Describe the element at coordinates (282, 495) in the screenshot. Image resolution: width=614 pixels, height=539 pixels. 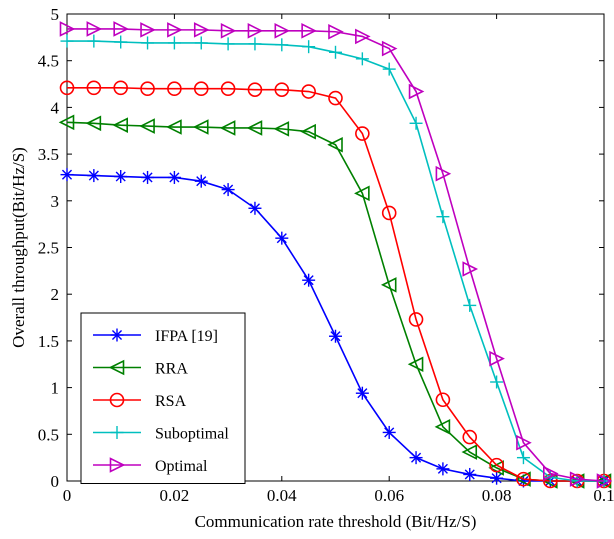
I see `x-tick-label: 0.04` at that location.